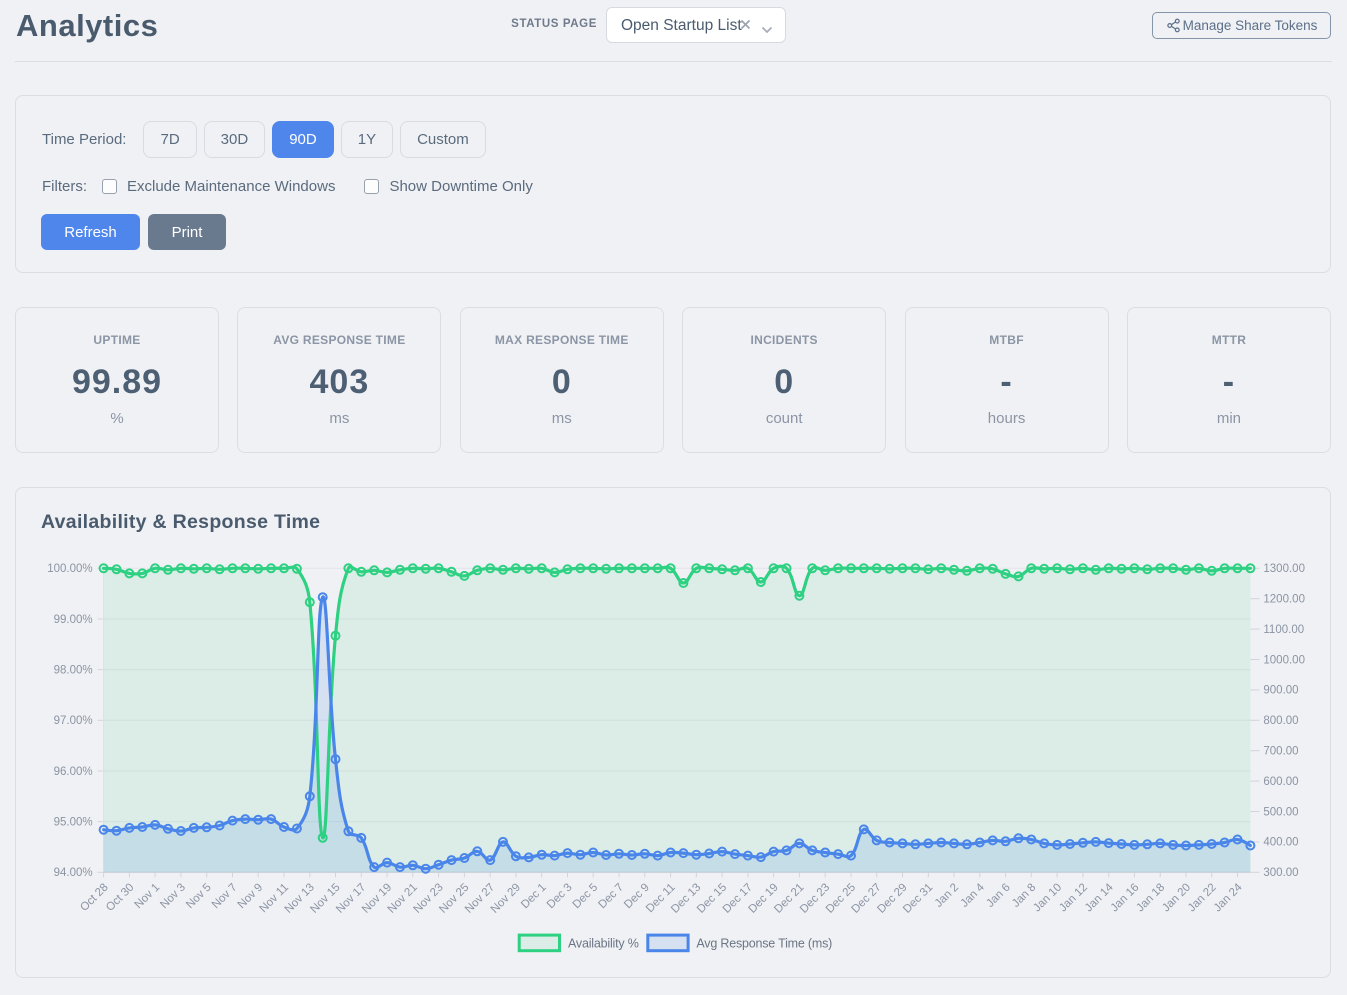 The width and height of the screenshot is (1347, 995). What do you see at coordinates (199, 896) in the screenshot?
I see `svg-text: Nov 5` at bounding box center [199, 896].